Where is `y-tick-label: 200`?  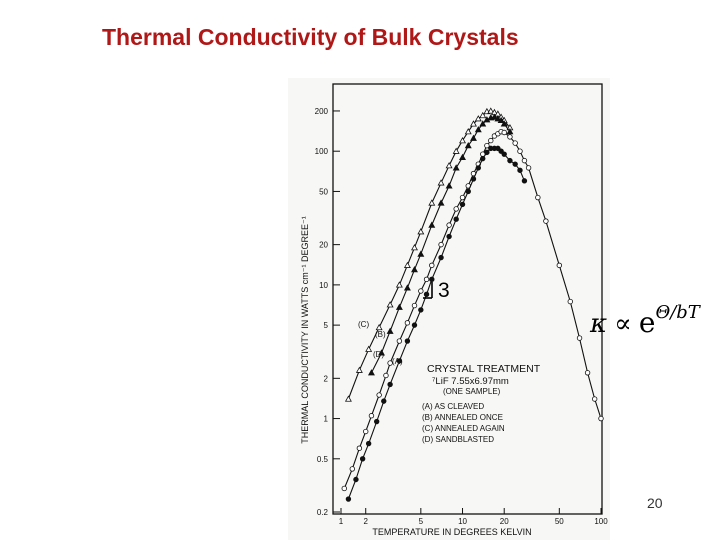
y-tick-label: 200 is located at coordinates (322, 111).